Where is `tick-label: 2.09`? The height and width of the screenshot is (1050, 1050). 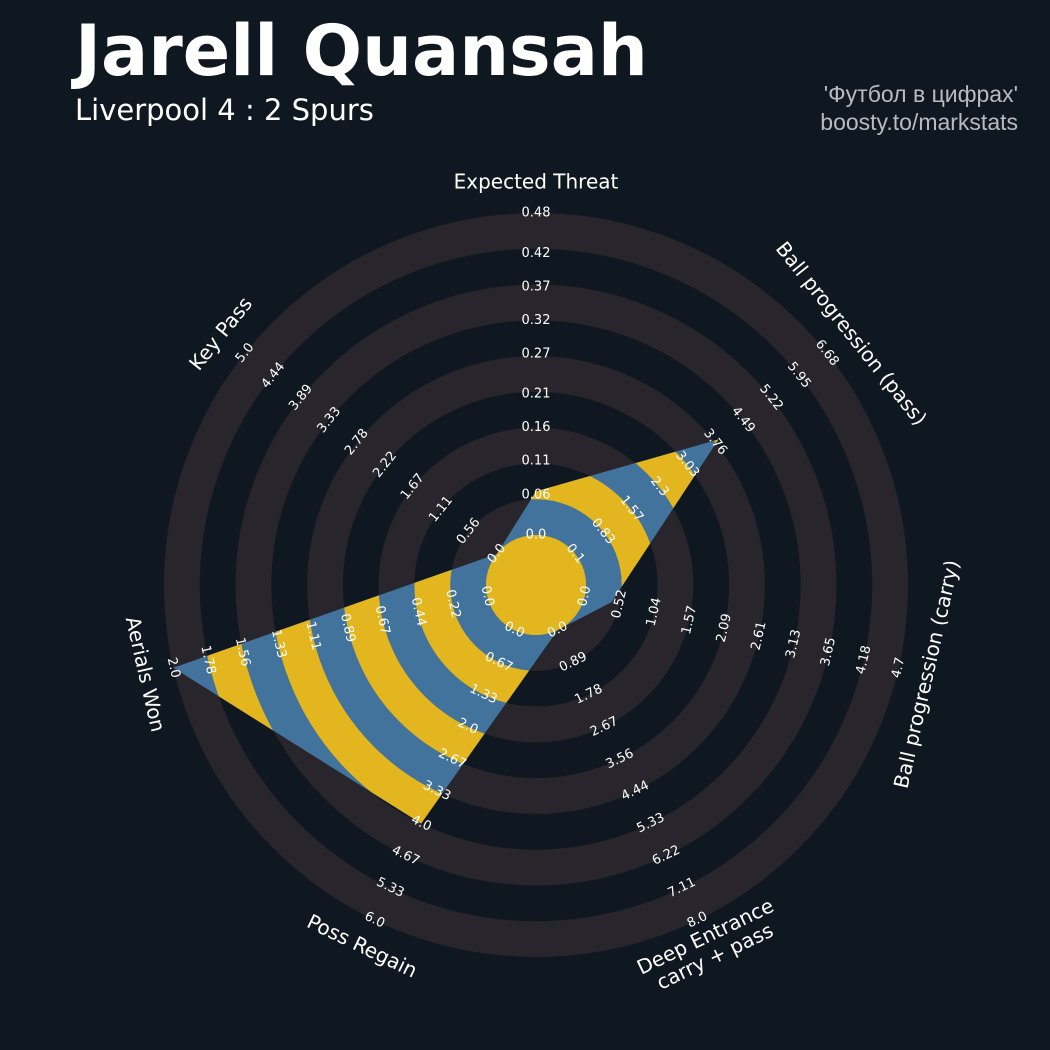
tick-label: 2.09 is located at coordinates (724, 628).